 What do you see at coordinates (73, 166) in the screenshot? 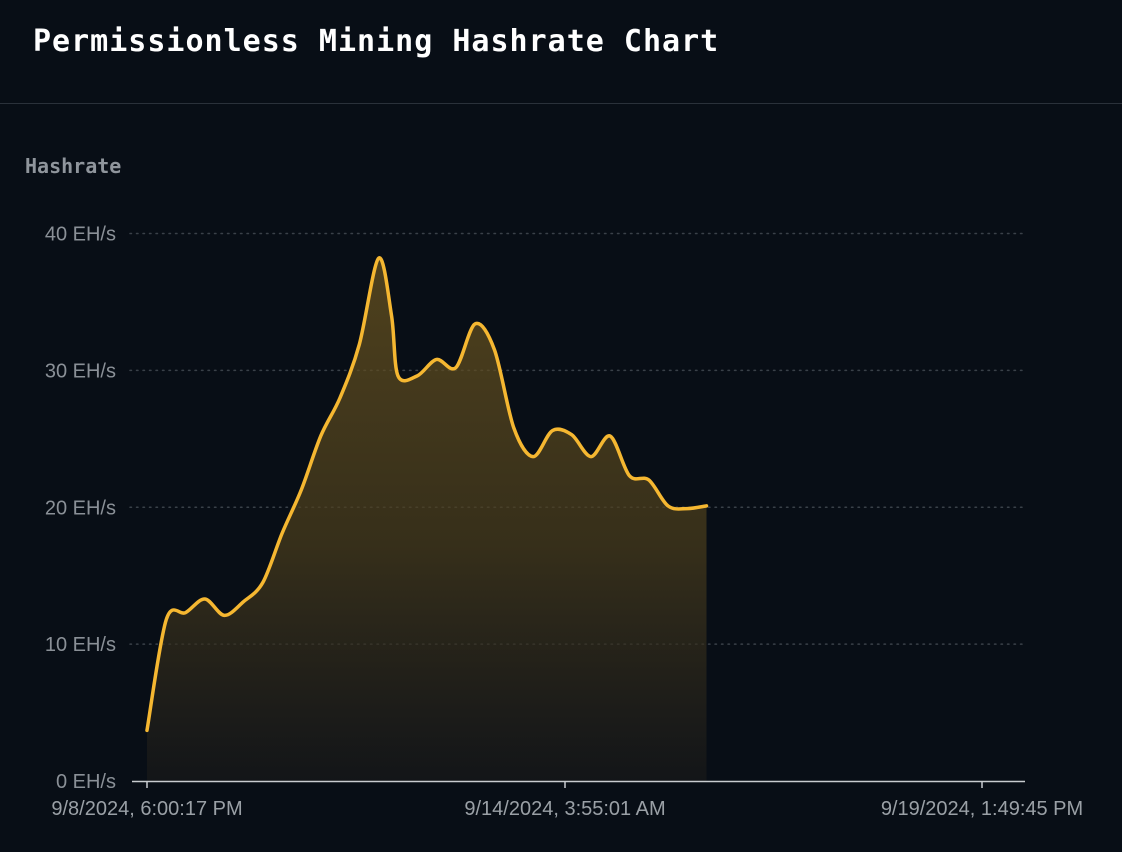
I see `y-axis-label: Hashrate` at bounding box center [73, 166].